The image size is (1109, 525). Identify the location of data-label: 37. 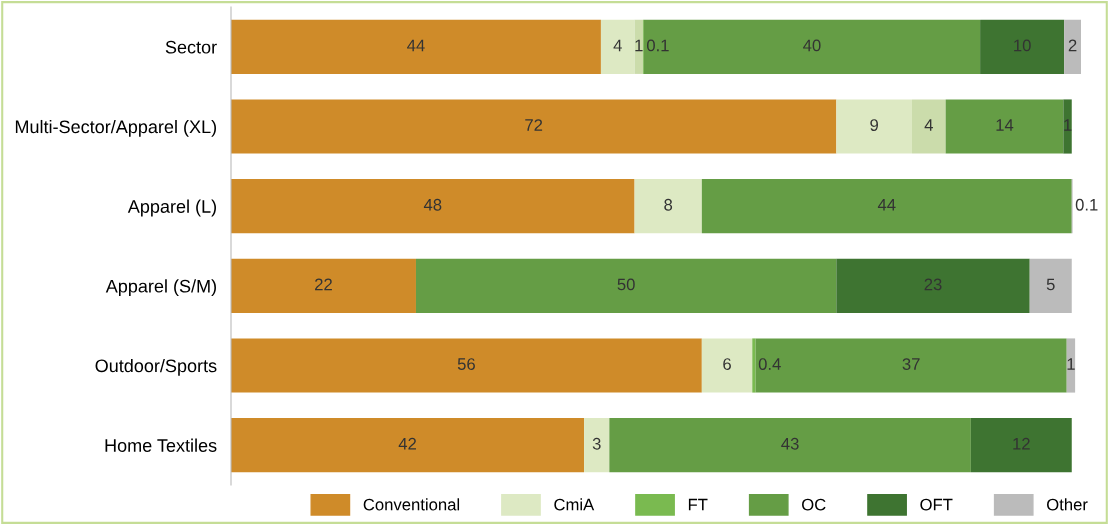
(911, 364).